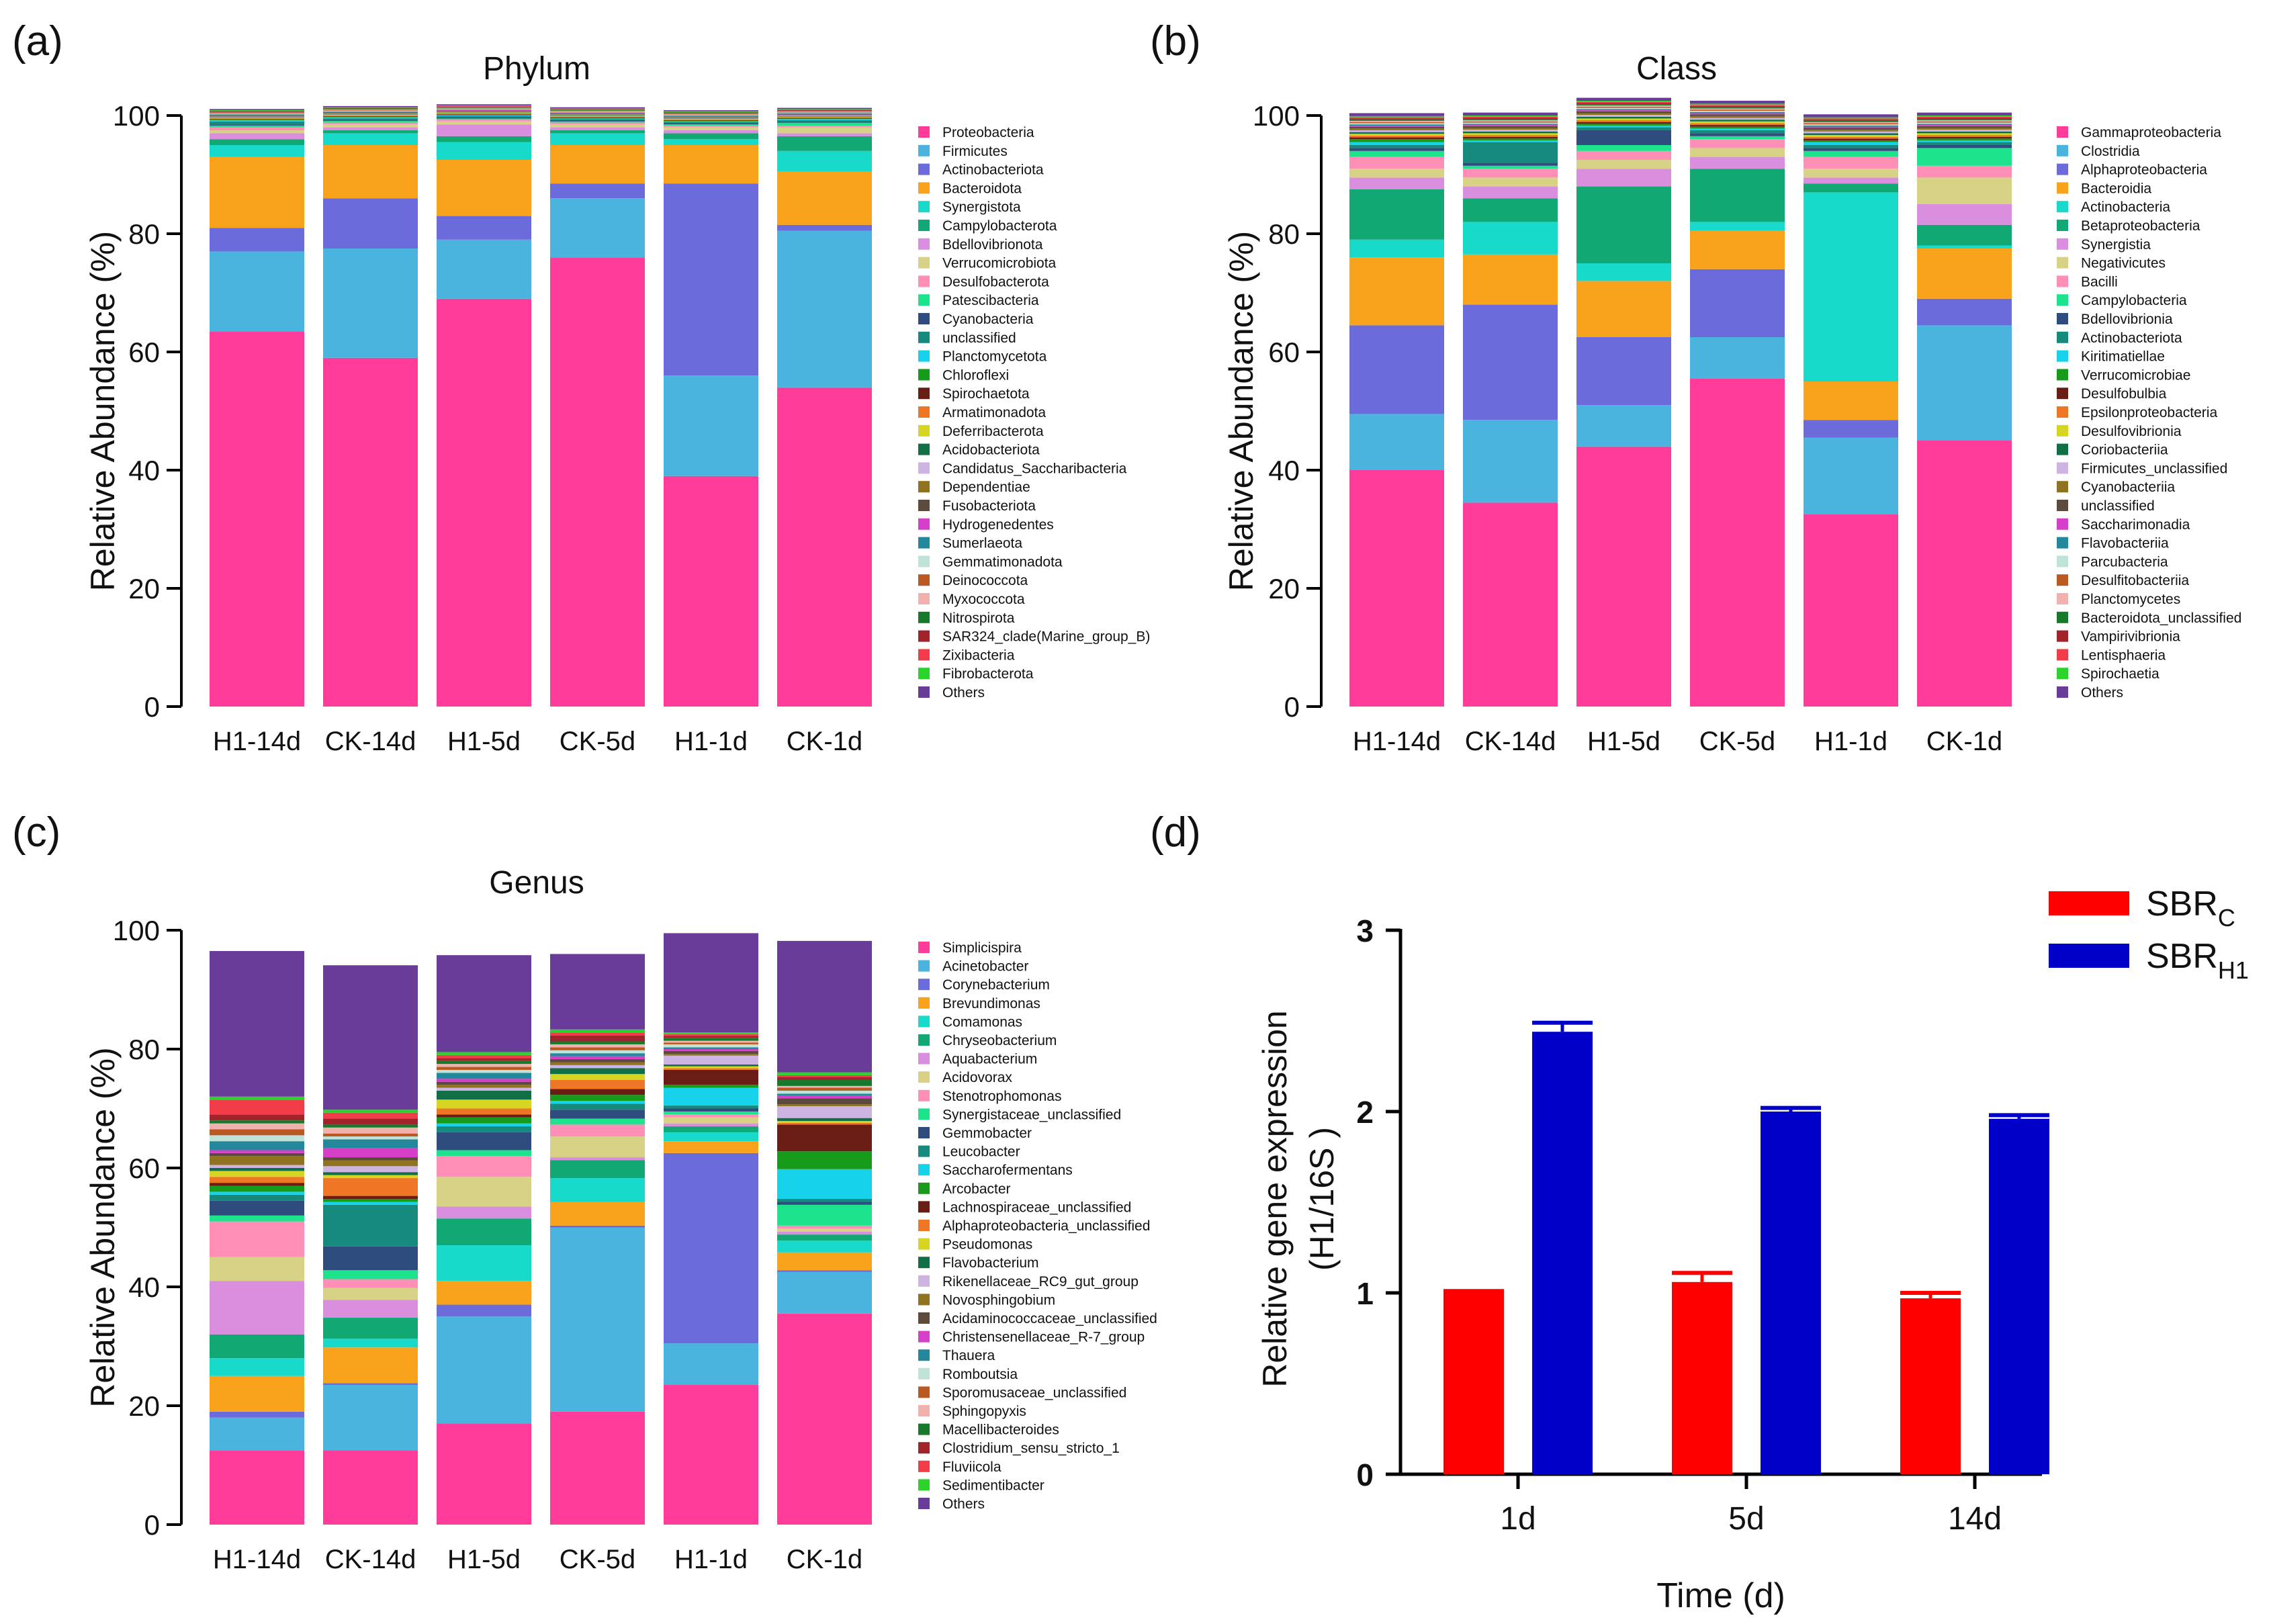 This screenshot has height=1624, width=2269. I want to click on y-tick-label: 40, so click(144, 1287).